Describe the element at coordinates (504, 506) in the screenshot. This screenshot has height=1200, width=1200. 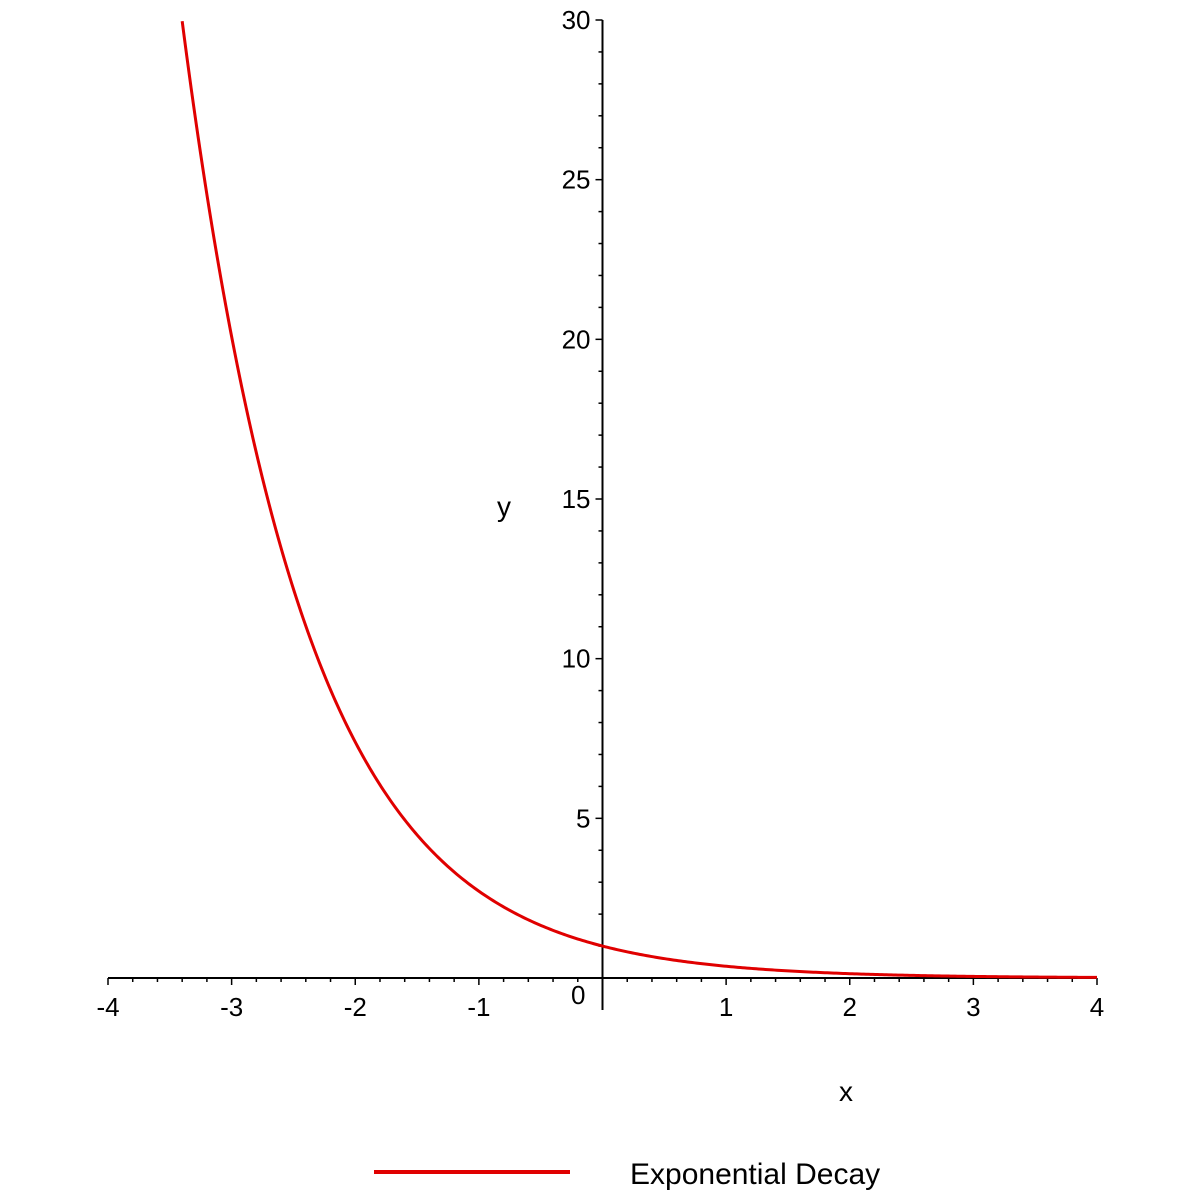
I see `y-axis-label: y` at that location.